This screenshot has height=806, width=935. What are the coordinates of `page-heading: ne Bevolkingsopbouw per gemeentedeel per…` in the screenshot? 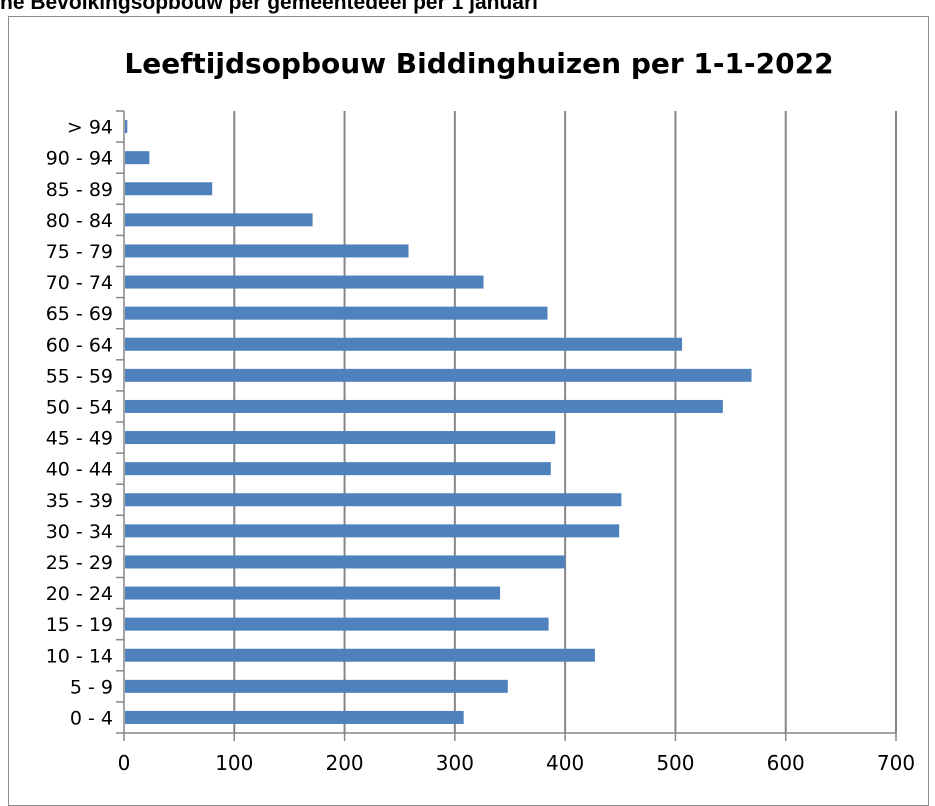 It's located at (269, 7).